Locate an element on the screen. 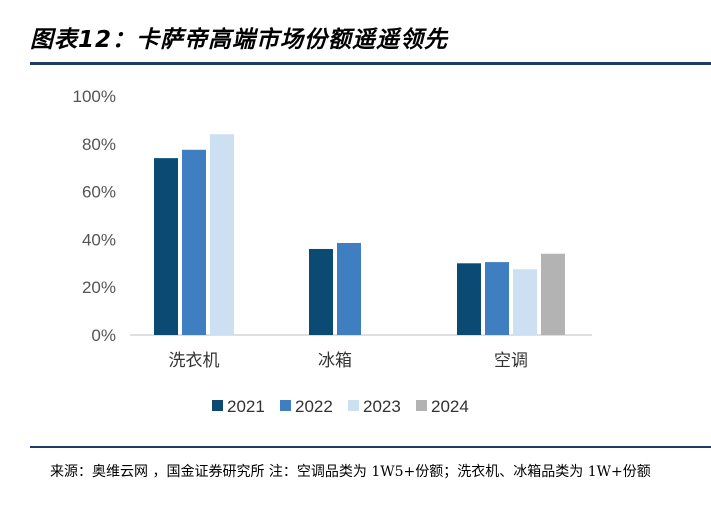  y-tick-label: 40% is located at coordinates (99, 239).